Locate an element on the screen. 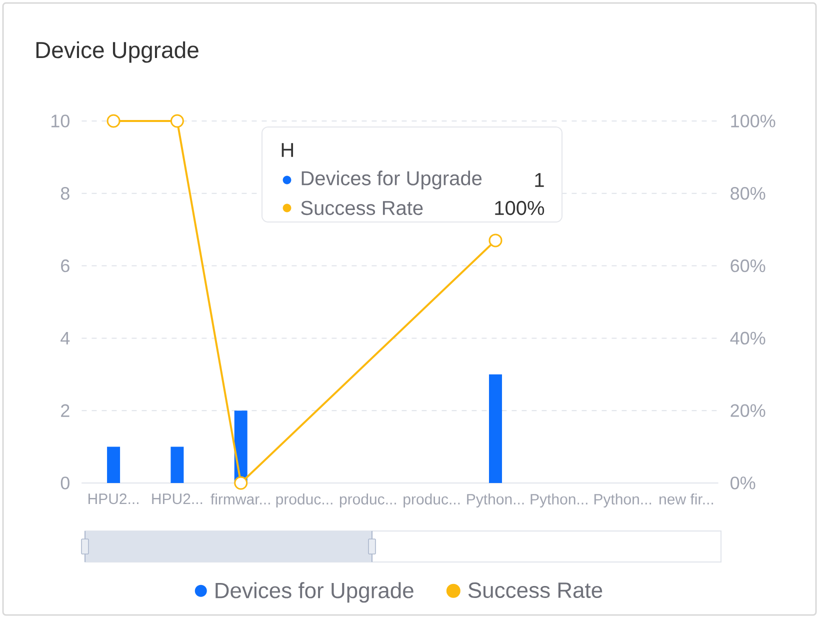 Image resolution: width=820 pixels, height=621 pixels. annotation: 1 is located at coordinates (539, 180).